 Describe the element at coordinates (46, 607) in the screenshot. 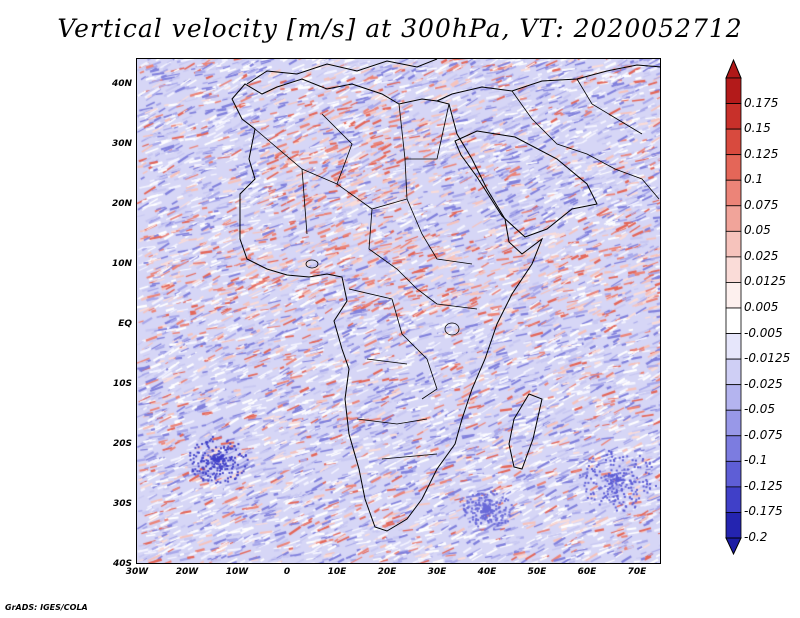

I see `footer-credit: GrADS: IGES/COLA` at that location.